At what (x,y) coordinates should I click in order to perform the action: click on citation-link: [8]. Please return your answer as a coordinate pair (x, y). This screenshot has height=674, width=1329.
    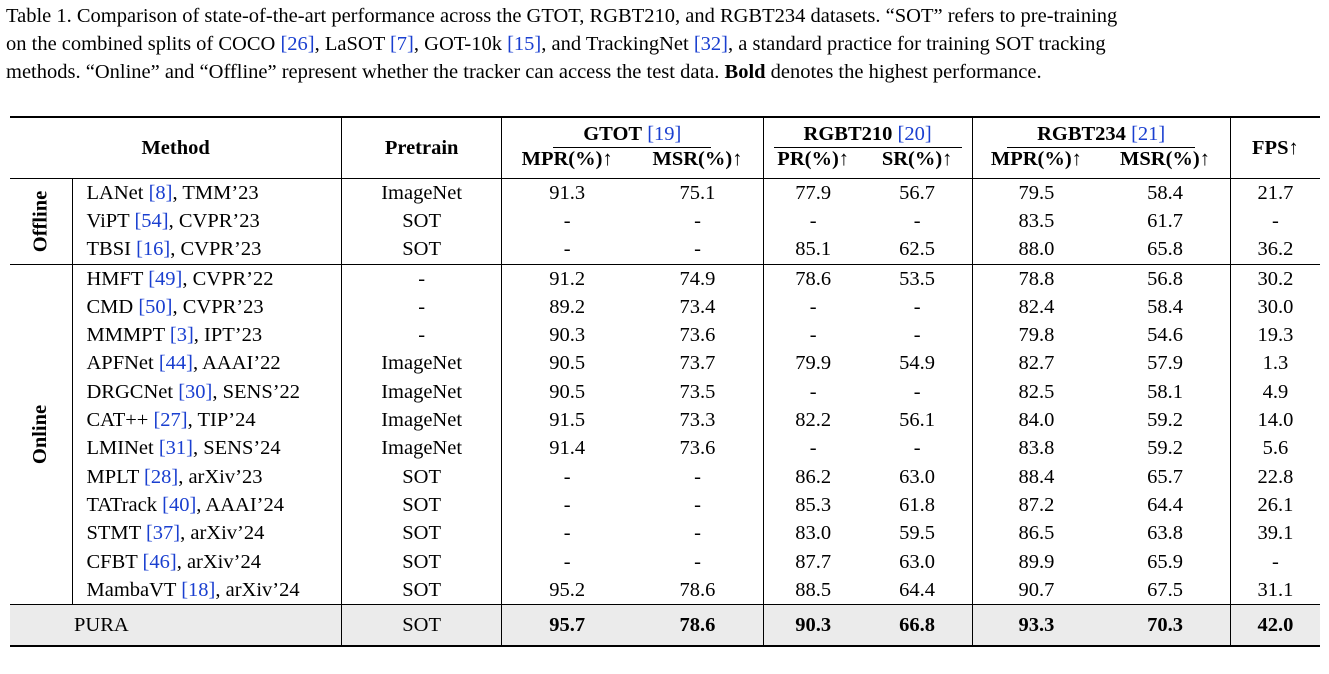
    Looking at the image, I should click on (160, 192).